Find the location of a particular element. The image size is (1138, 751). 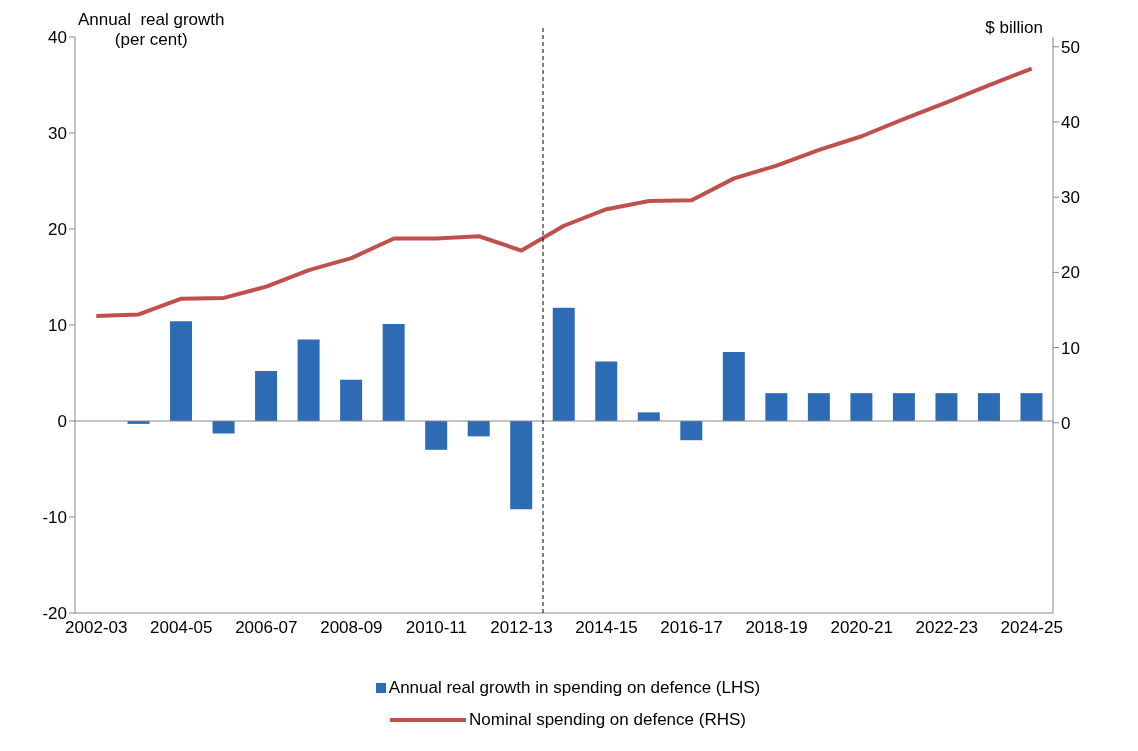

x-tick-label: 2008-09 is located at coordinates (351, 628).